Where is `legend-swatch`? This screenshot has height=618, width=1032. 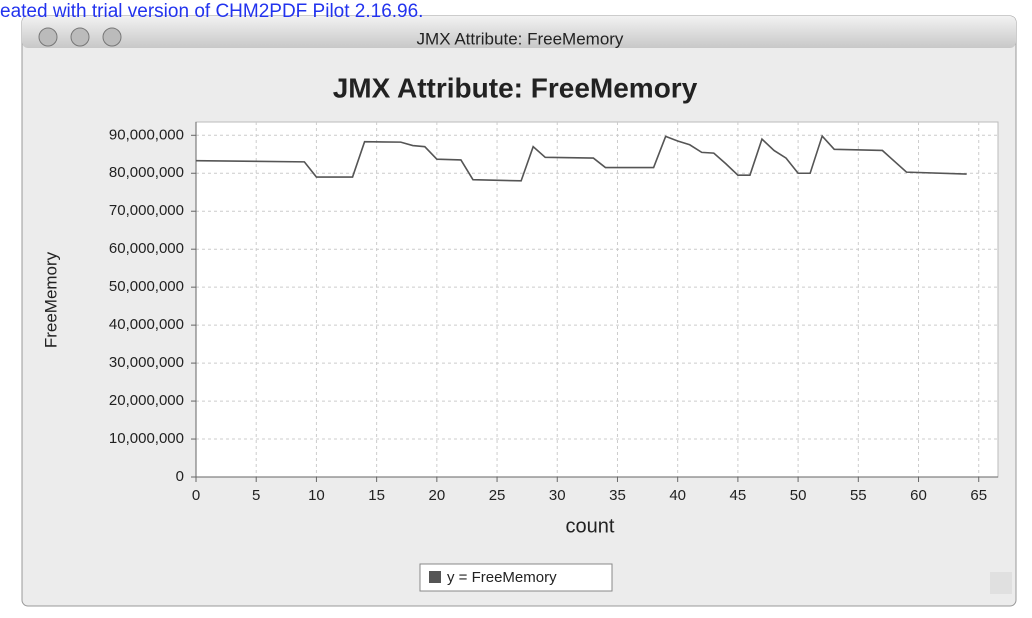 legend-swatch is located at coordinates (435, 577).